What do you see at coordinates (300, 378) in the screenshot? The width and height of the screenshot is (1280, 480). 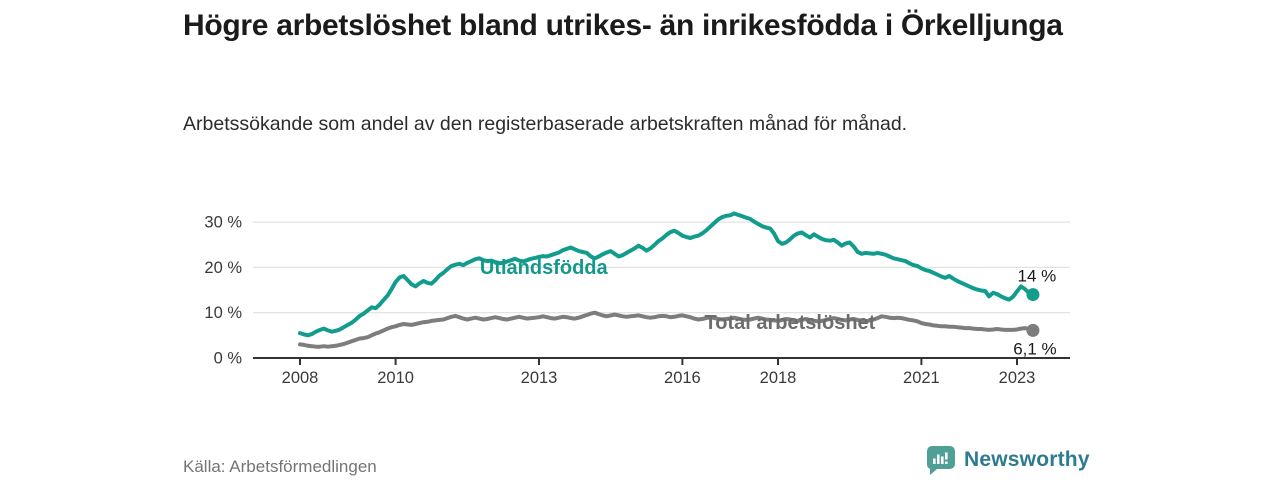 I see `x-tick-label: 2008` at bounding box center [300, 378].